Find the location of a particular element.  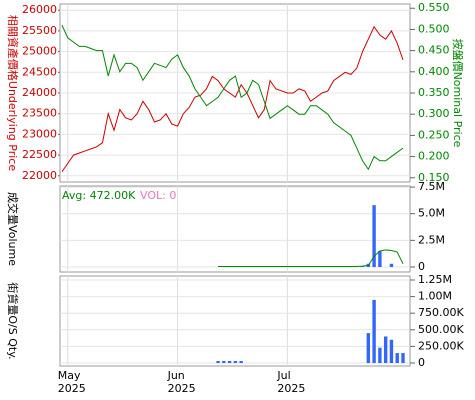

y2-tick-label: 0.450 is located at coordinates (434, 50).